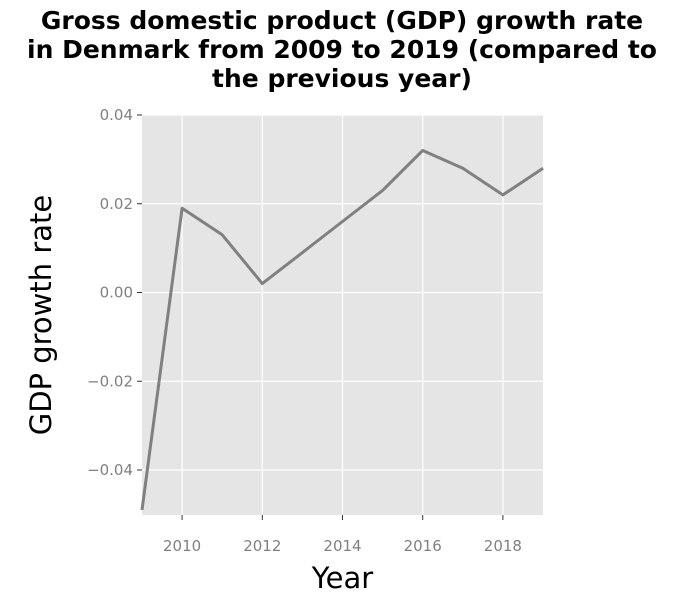 The height and width of the screenshot is (604, 684). Describe the element at coordinates (423, 546) in the screenshot. I see `x-tick-label: 2016` at that location.